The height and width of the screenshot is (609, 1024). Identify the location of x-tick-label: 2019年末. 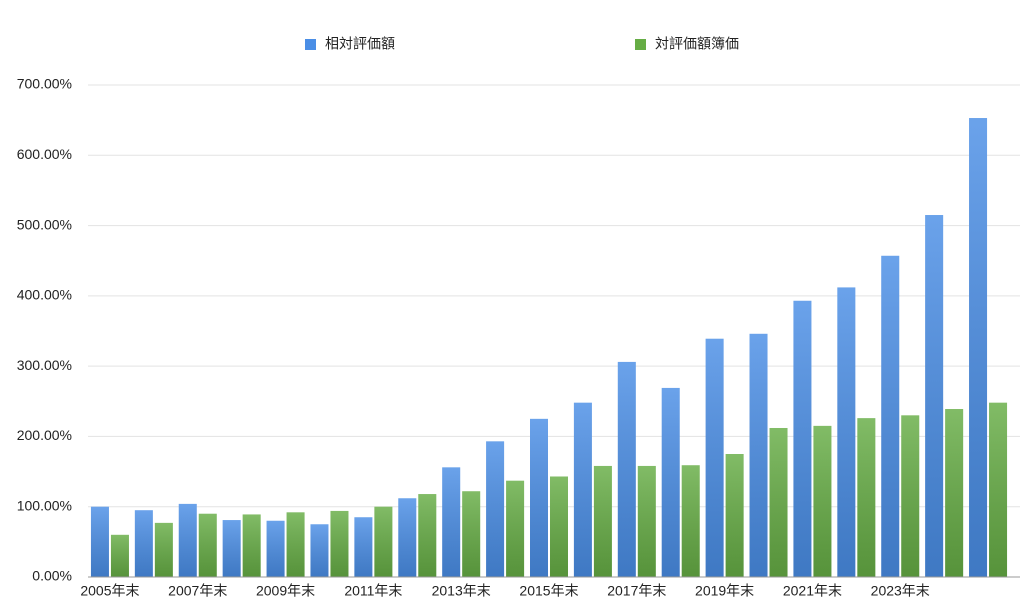
(724, 591).